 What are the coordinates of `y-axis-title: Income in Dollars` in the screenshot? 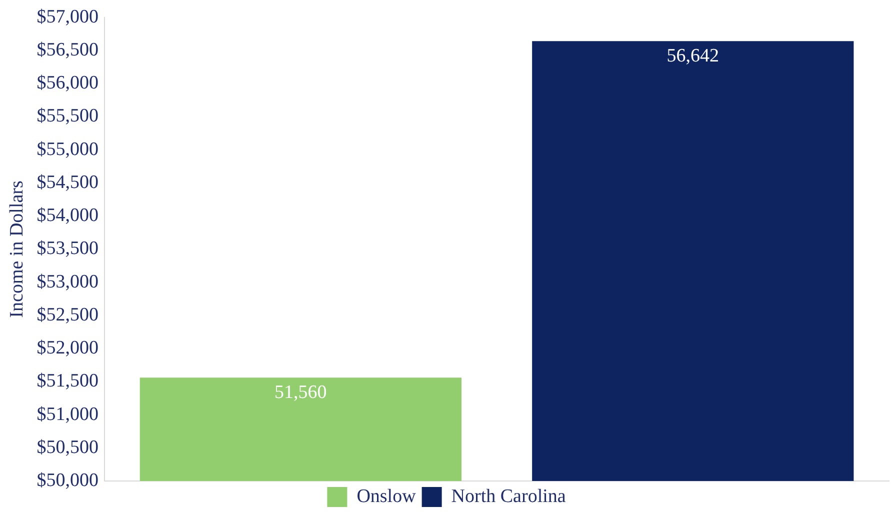 It's located at (17, 249).